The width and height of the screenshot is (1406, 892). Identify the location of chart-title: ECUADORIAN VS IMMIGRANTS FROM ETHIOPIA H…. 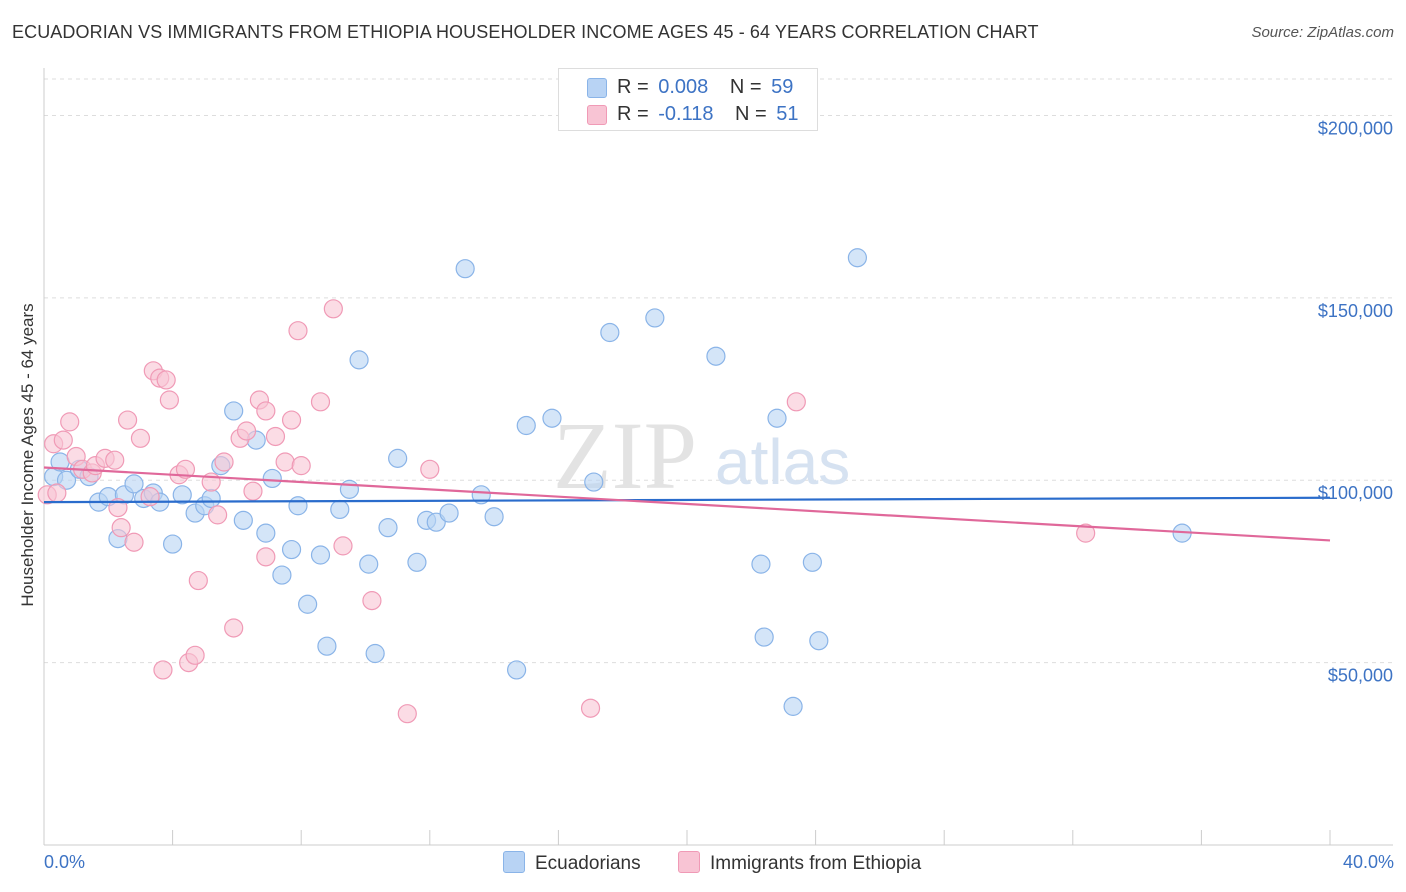
(525, 32).